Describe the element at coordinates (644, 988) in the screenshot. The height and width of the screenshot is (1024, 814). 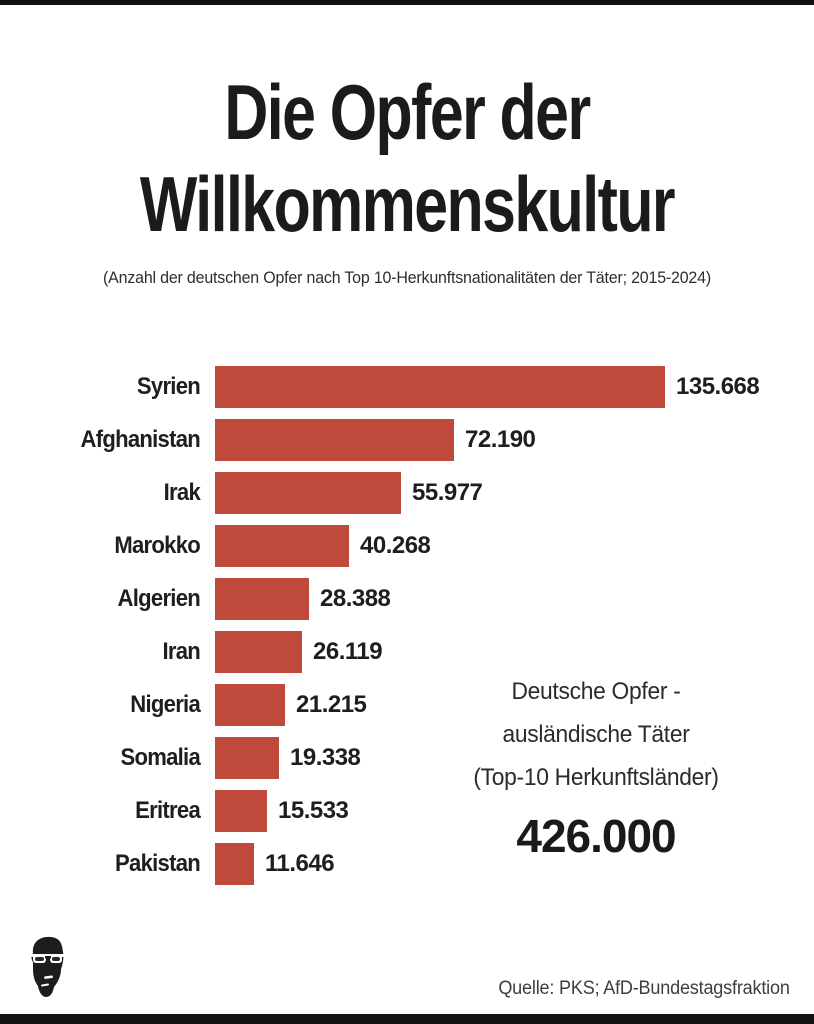
I see `source-credit: Quelle: PKS; AfD-Bundestagsfraktion` at that location.